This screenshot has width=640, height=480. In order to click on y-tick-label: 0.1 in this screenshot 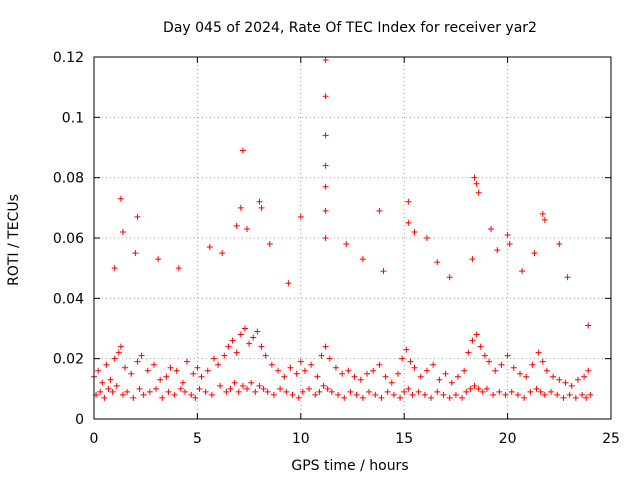, I will do `click(73, 118)`.